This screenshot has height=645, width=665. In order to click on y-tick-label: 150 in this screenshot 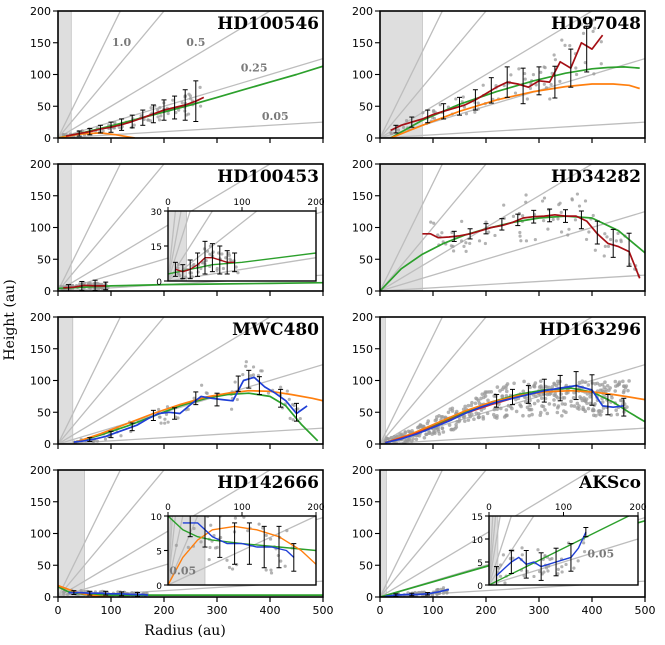, I will do `click(362, 196)`.